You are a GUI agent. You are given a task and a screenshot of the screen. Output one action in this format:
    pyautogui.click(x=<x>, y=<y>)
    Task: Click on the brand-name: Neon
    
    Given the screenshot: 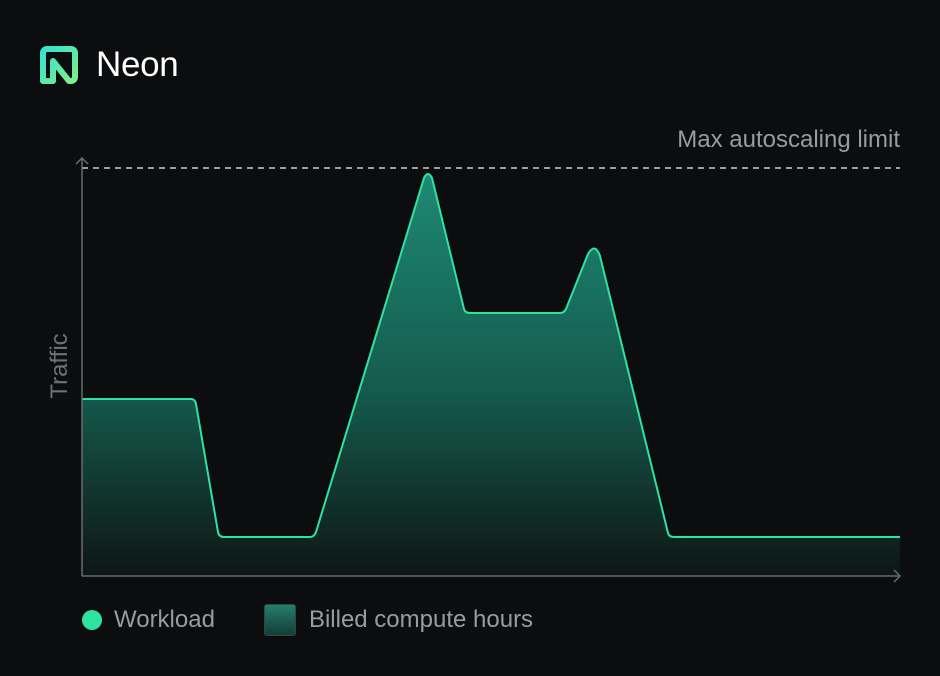 What is the action you would take?
    pyautogui.click(x=137, y=64)
    